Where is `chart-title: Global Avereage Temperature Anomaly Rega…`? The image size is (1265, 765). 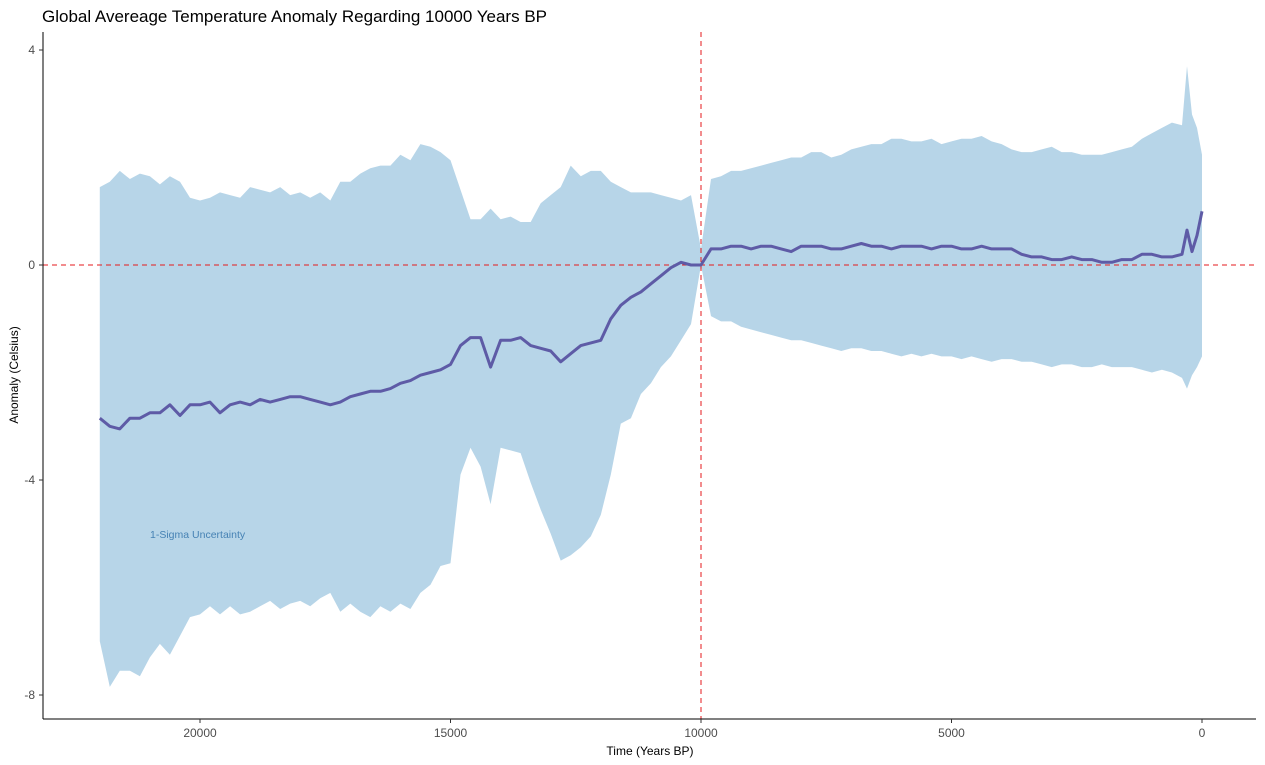
chart-title: Global Avereage Temperature Anomaly Rega… is located at coordinates (294, 16).